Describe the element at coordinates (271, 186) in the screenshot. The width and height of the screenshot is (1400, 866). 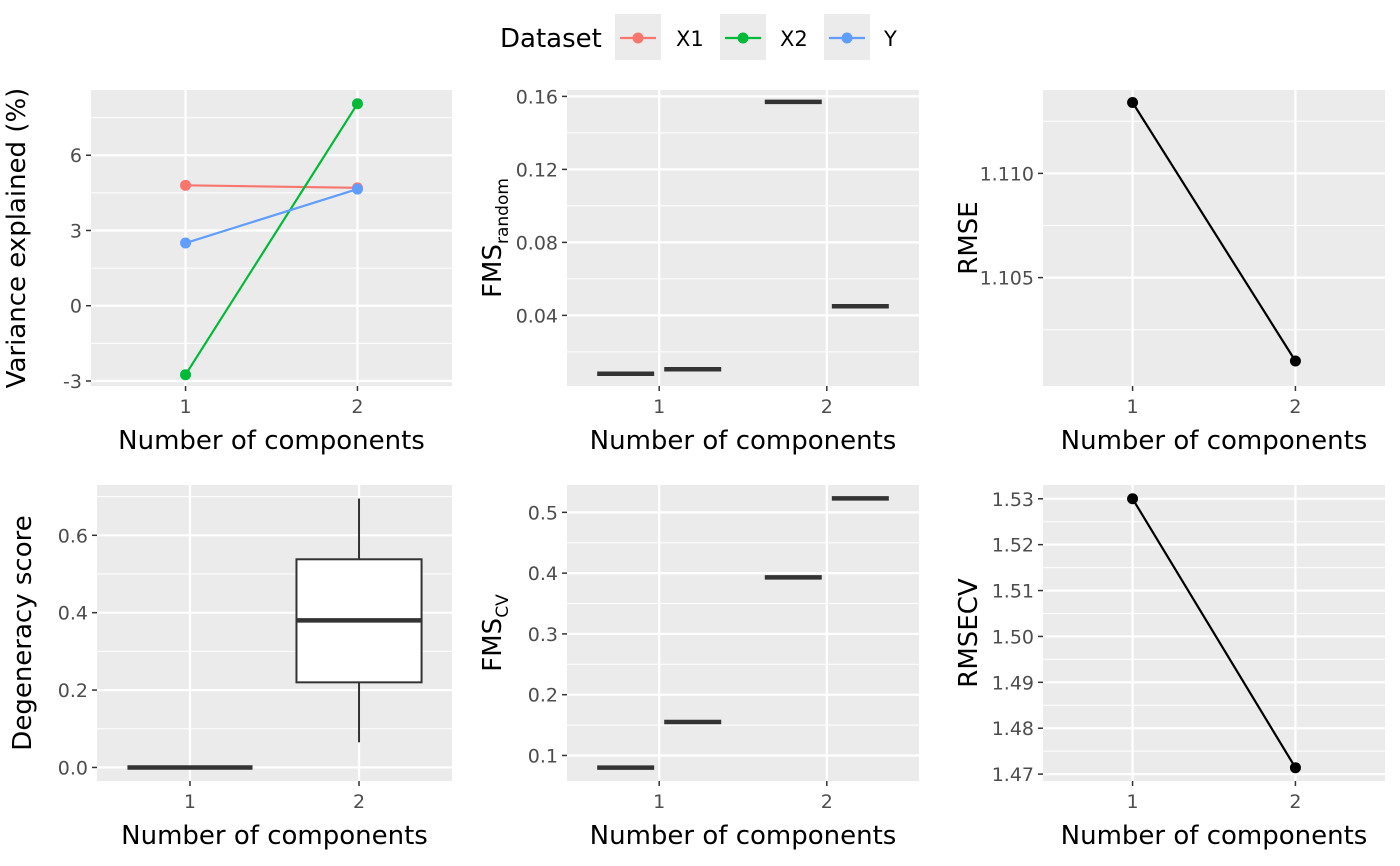
I see `series-line-x1` at that location.